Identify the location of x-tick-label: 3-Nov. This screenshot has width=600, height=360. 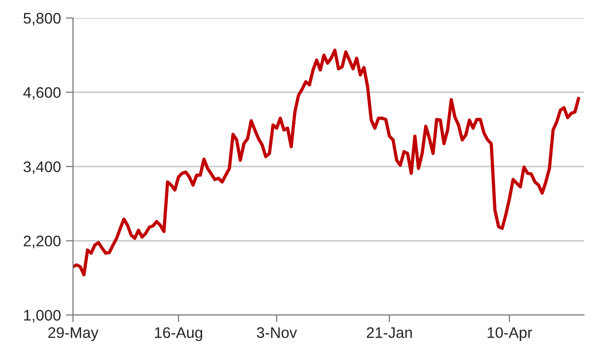
(276, 332).